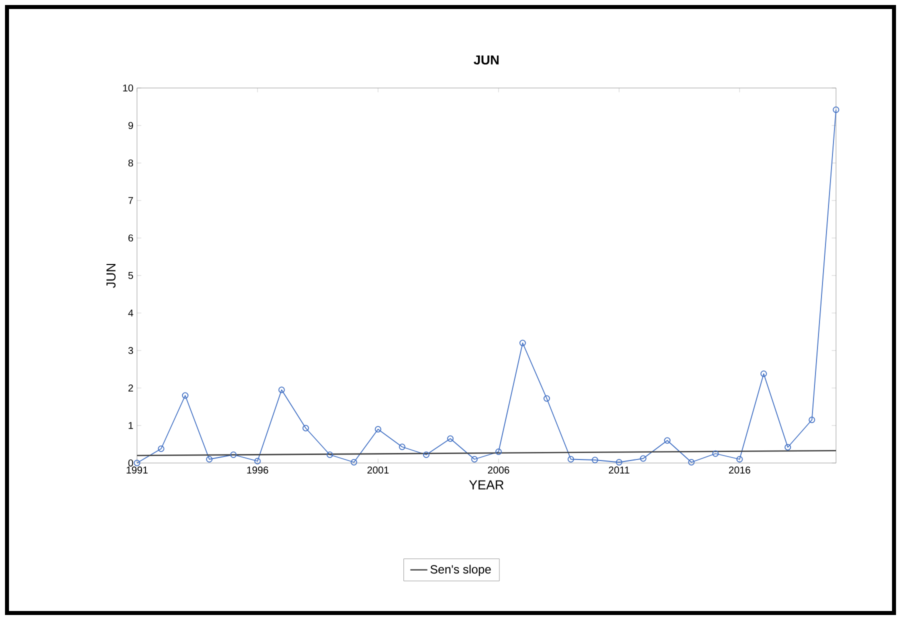  Describe the element at coordinates (131, 163) in the screenshot. I see `y-tick-label: 8` at that location.